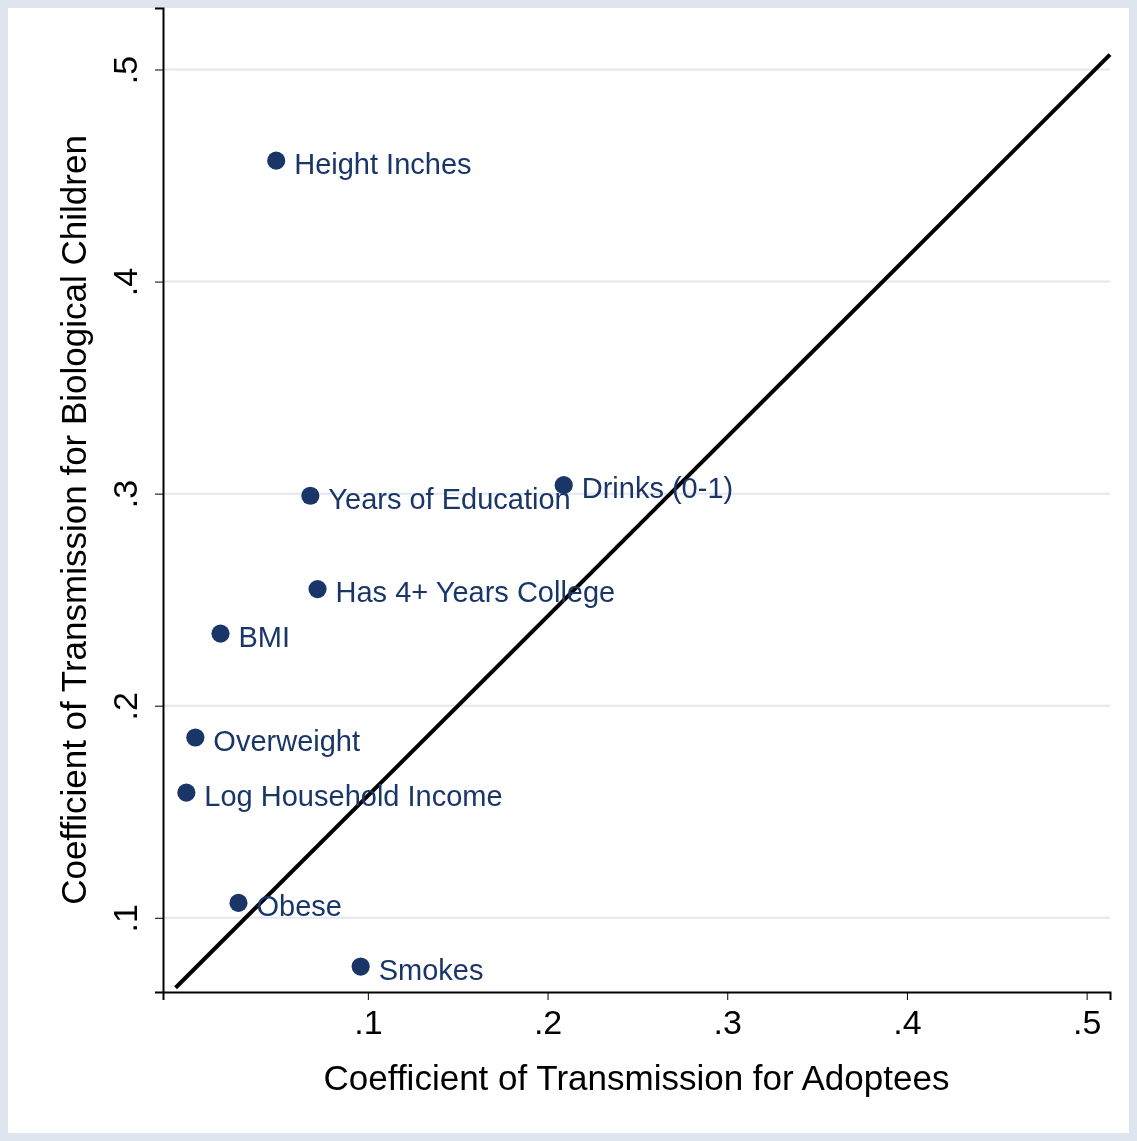 This screenshot has width=1137, height=1141. What do you see at coordinates (657, 488) in the screenshot?
I see `annotation: Drinks (0-1)` at bounding box center [657, 488].